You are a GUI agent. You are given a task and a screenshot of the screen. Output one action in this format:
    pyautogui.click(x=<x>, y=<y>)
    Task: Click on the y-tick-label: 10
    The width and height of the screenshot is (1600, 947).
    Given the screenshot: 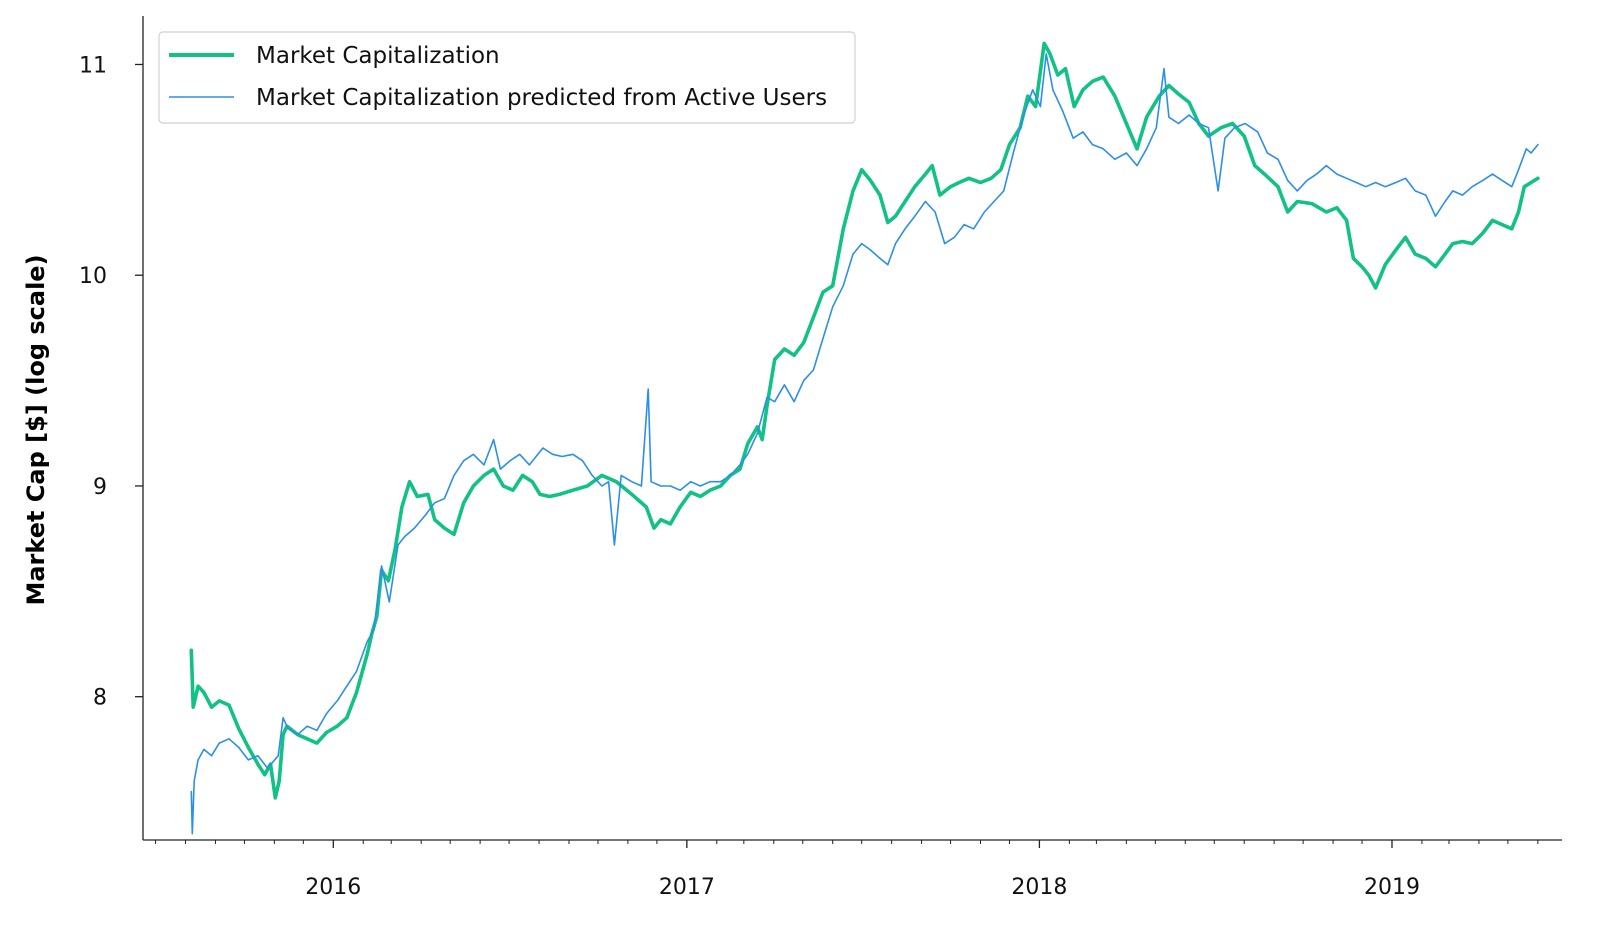 What is the action you would take?
    pyautogui.click(x=93, y=276)
    